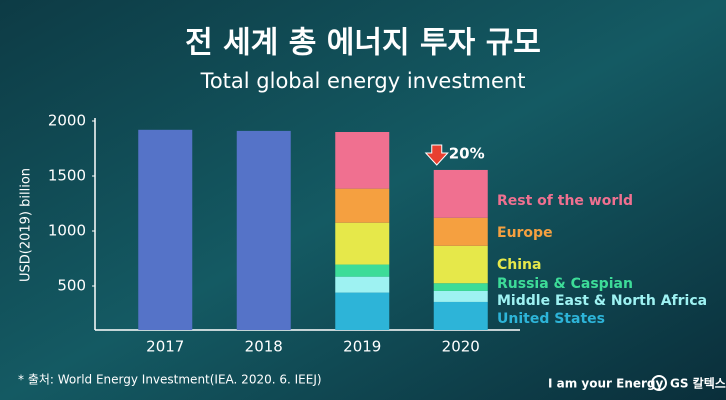 This screenshot has height=400, width=726. Describe the element at coordinates (519, 265) in the screenshot. I see `legend-label: China` at that location.